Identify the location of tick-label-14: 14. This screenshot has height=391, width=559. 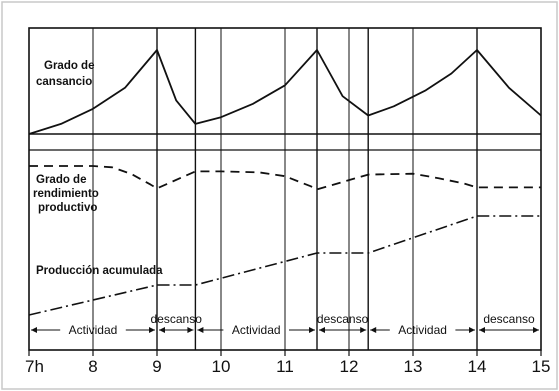
(477, 366).